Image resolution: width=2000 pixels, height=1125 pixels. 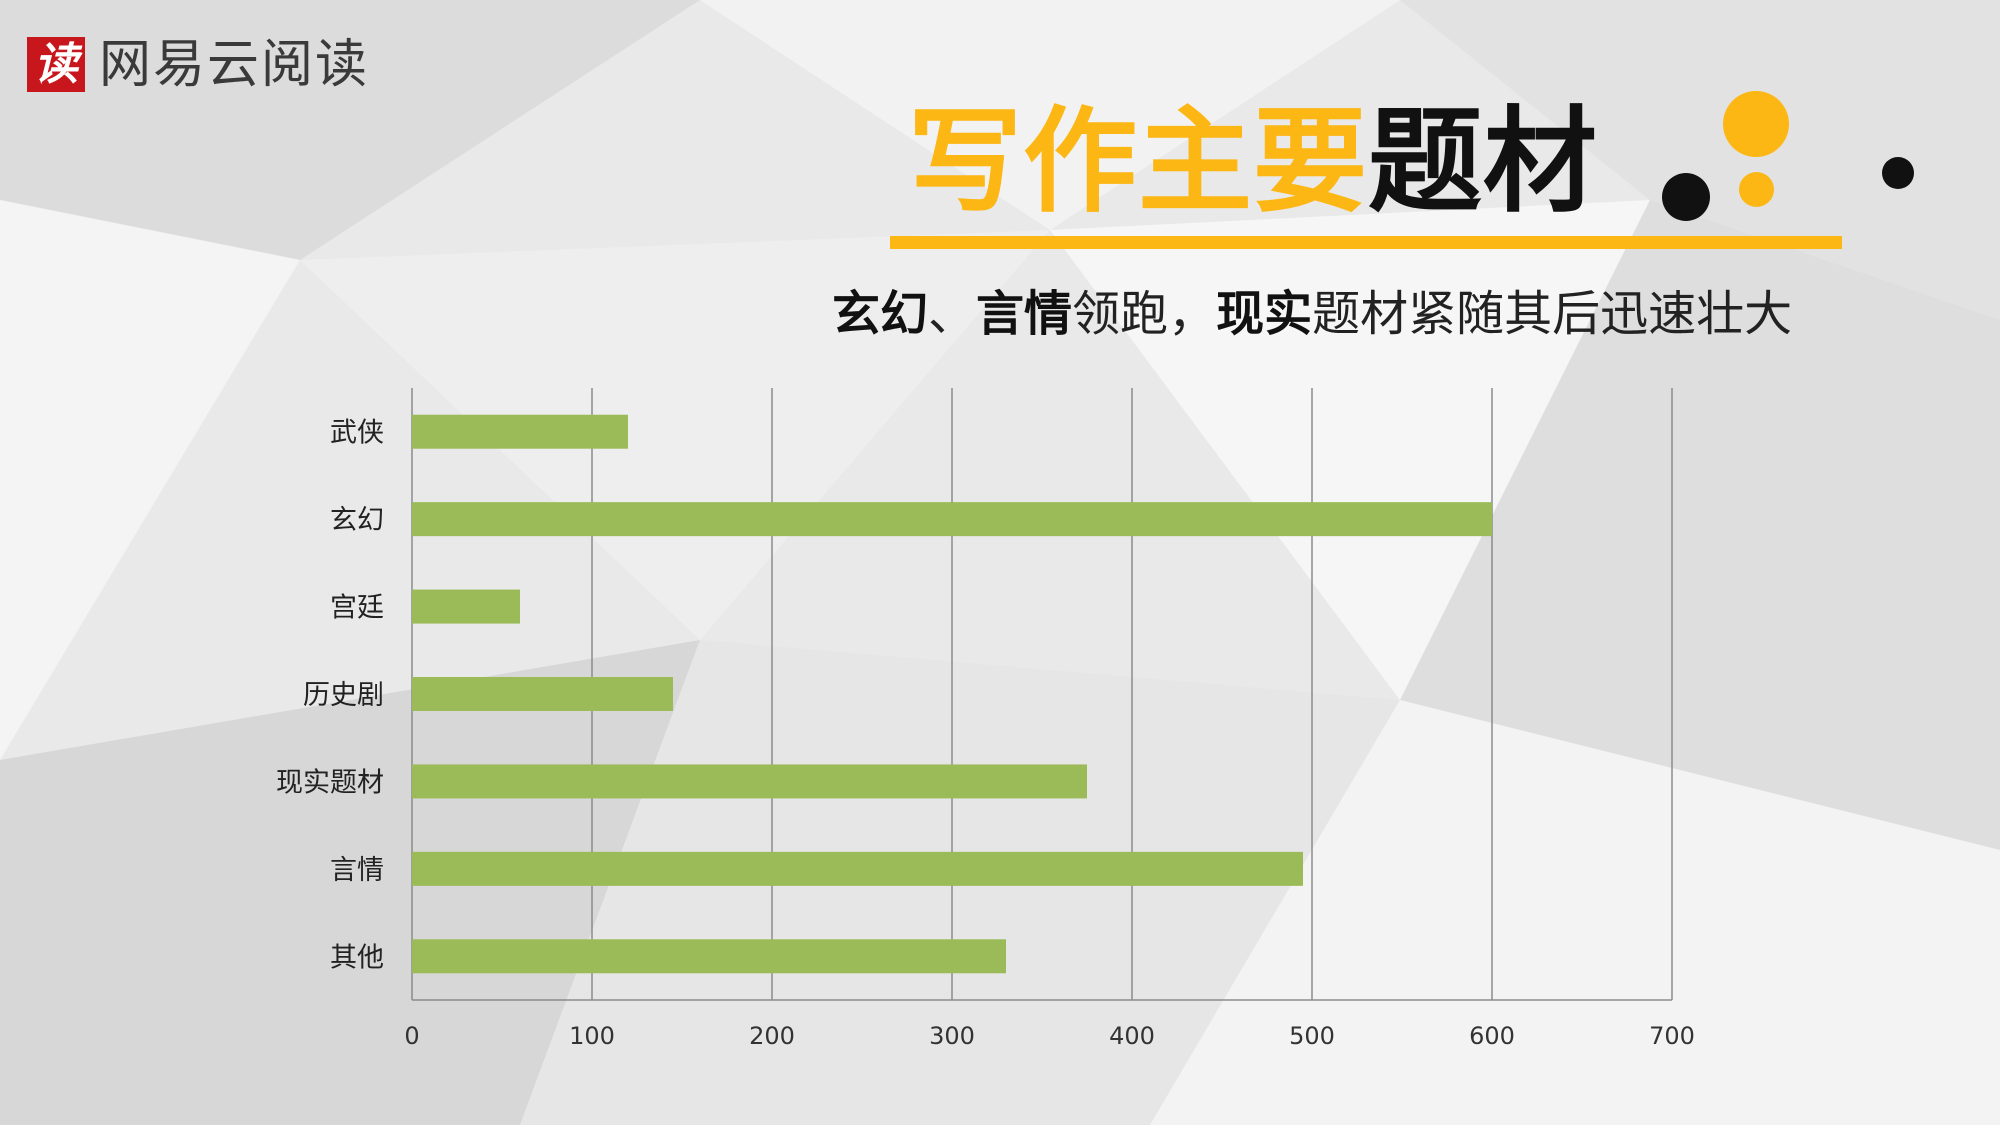 What do you see at coordinates (1898, 173) in the screenshot?
I see `decorative-dot-black-small` at bounding box center [1898, 173].